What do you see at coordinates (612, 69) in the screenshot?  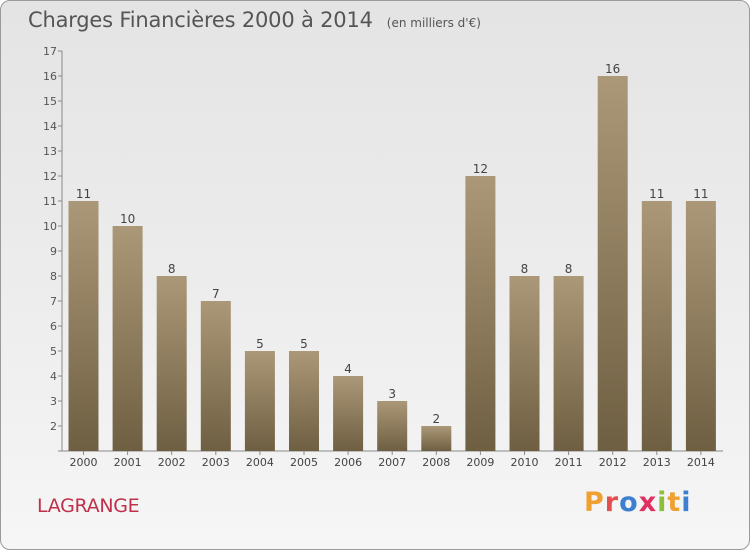 I see `data-label: 16` at bounding box center [612, 69].